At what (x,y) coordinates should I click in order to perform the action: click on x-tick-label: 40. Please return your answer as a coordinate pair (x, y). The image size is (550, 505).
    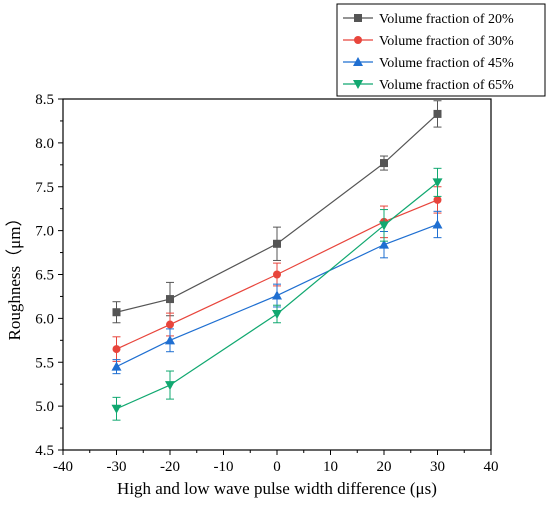
    Looking at the image, I should click on (491, 467).